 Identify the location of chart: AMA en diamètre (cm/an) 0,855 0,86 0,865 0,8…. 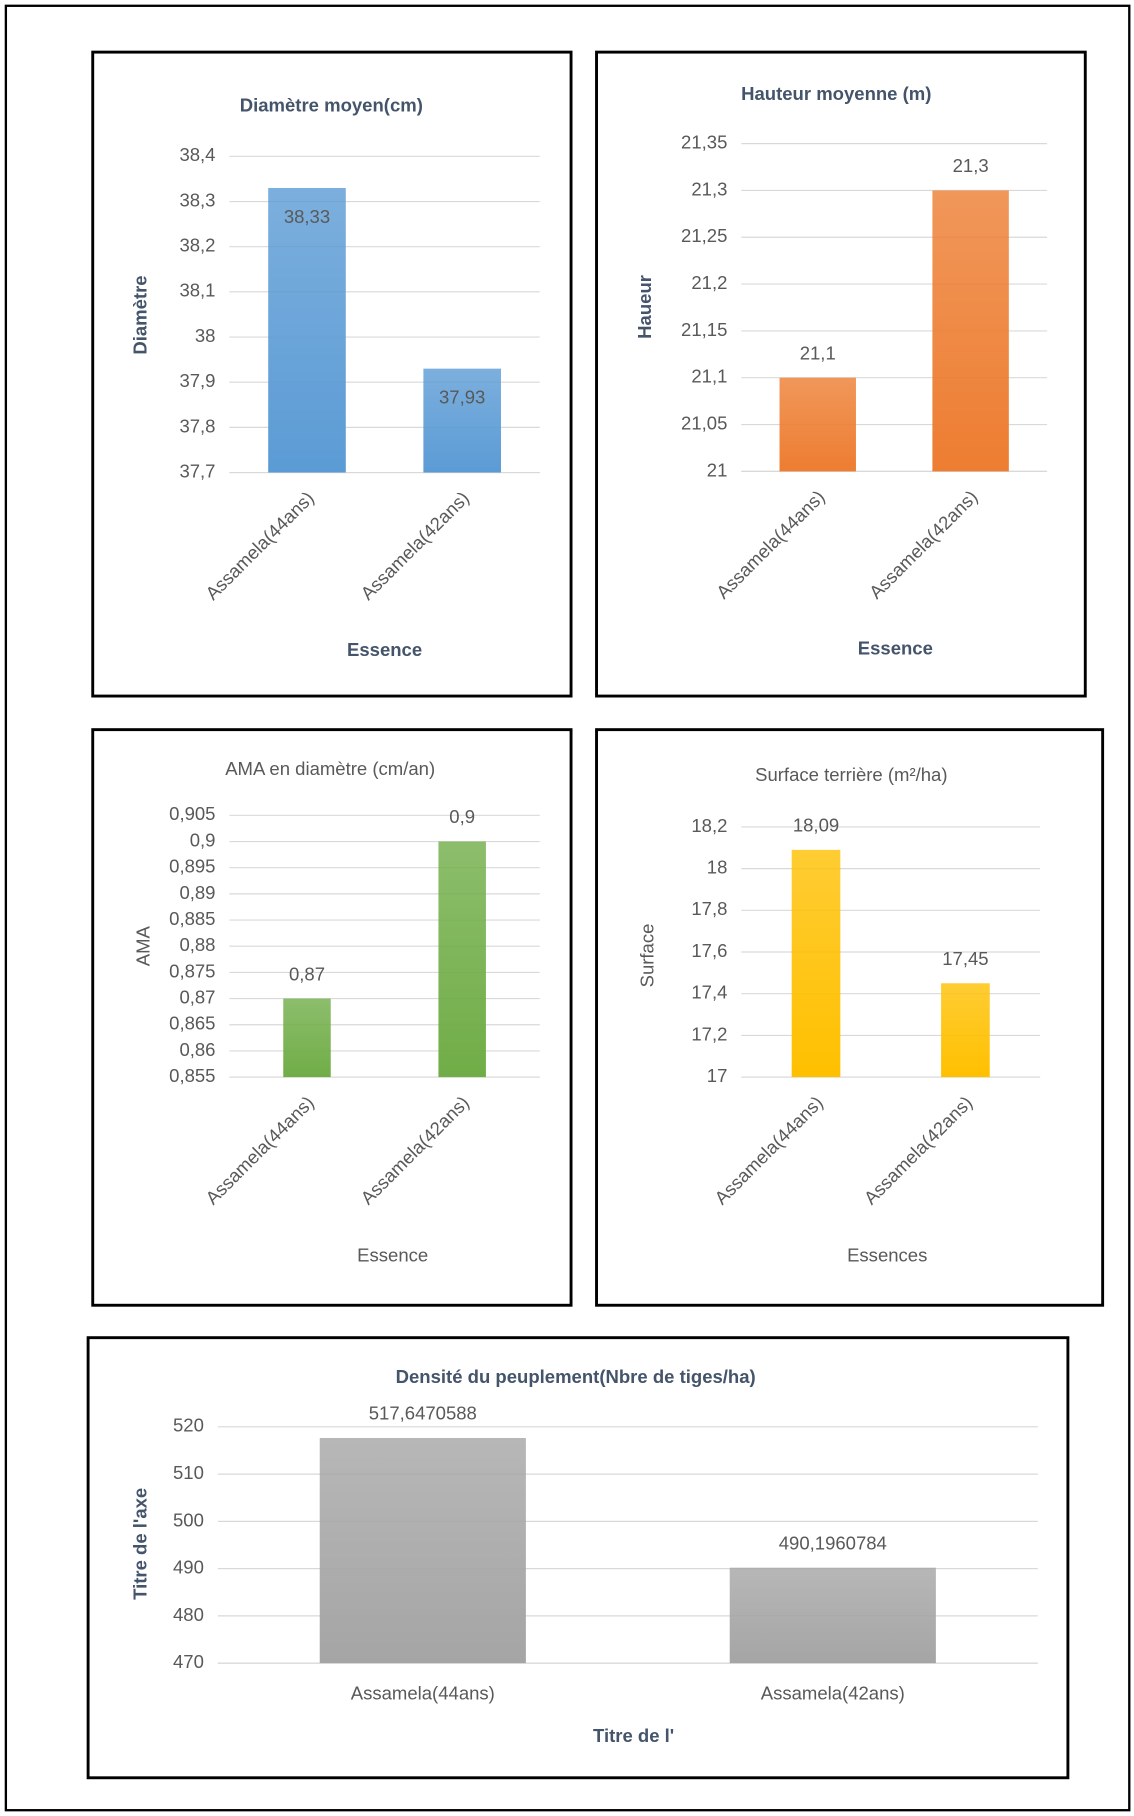
(332, 1017).